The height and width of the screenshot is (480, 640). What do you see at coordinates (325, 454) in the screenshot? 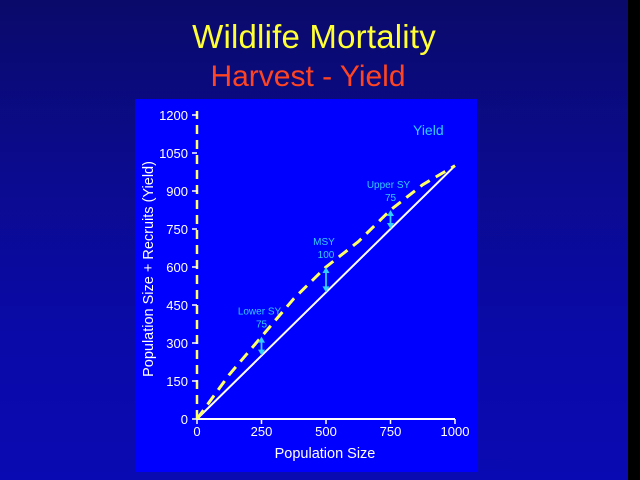
I see `x-axis-title: Population Size` at bounding box center [325, 454].